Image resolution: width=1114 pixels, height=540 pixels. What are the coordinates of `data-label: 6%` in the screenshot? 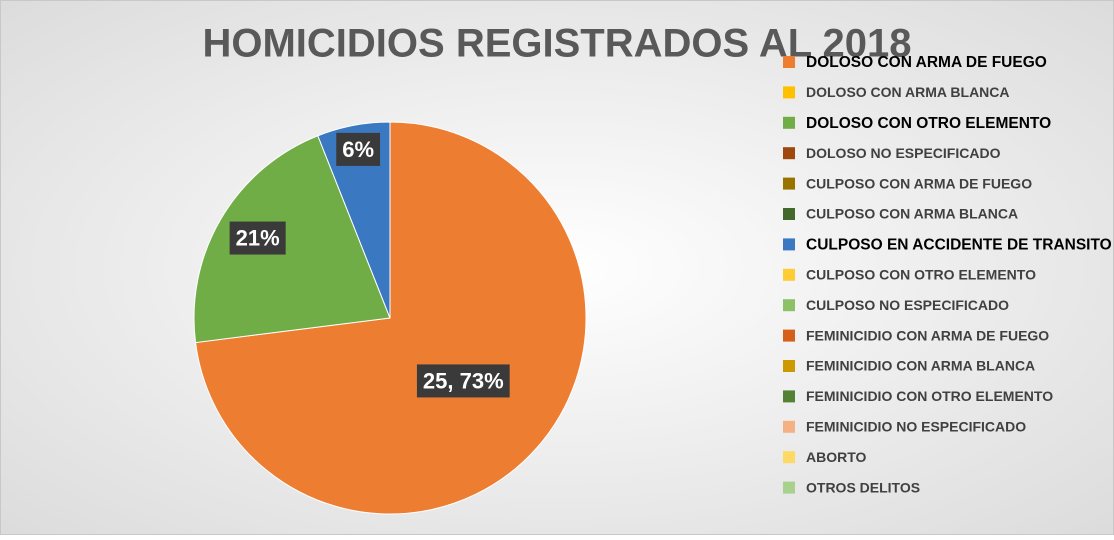 It's located at (358, 149).